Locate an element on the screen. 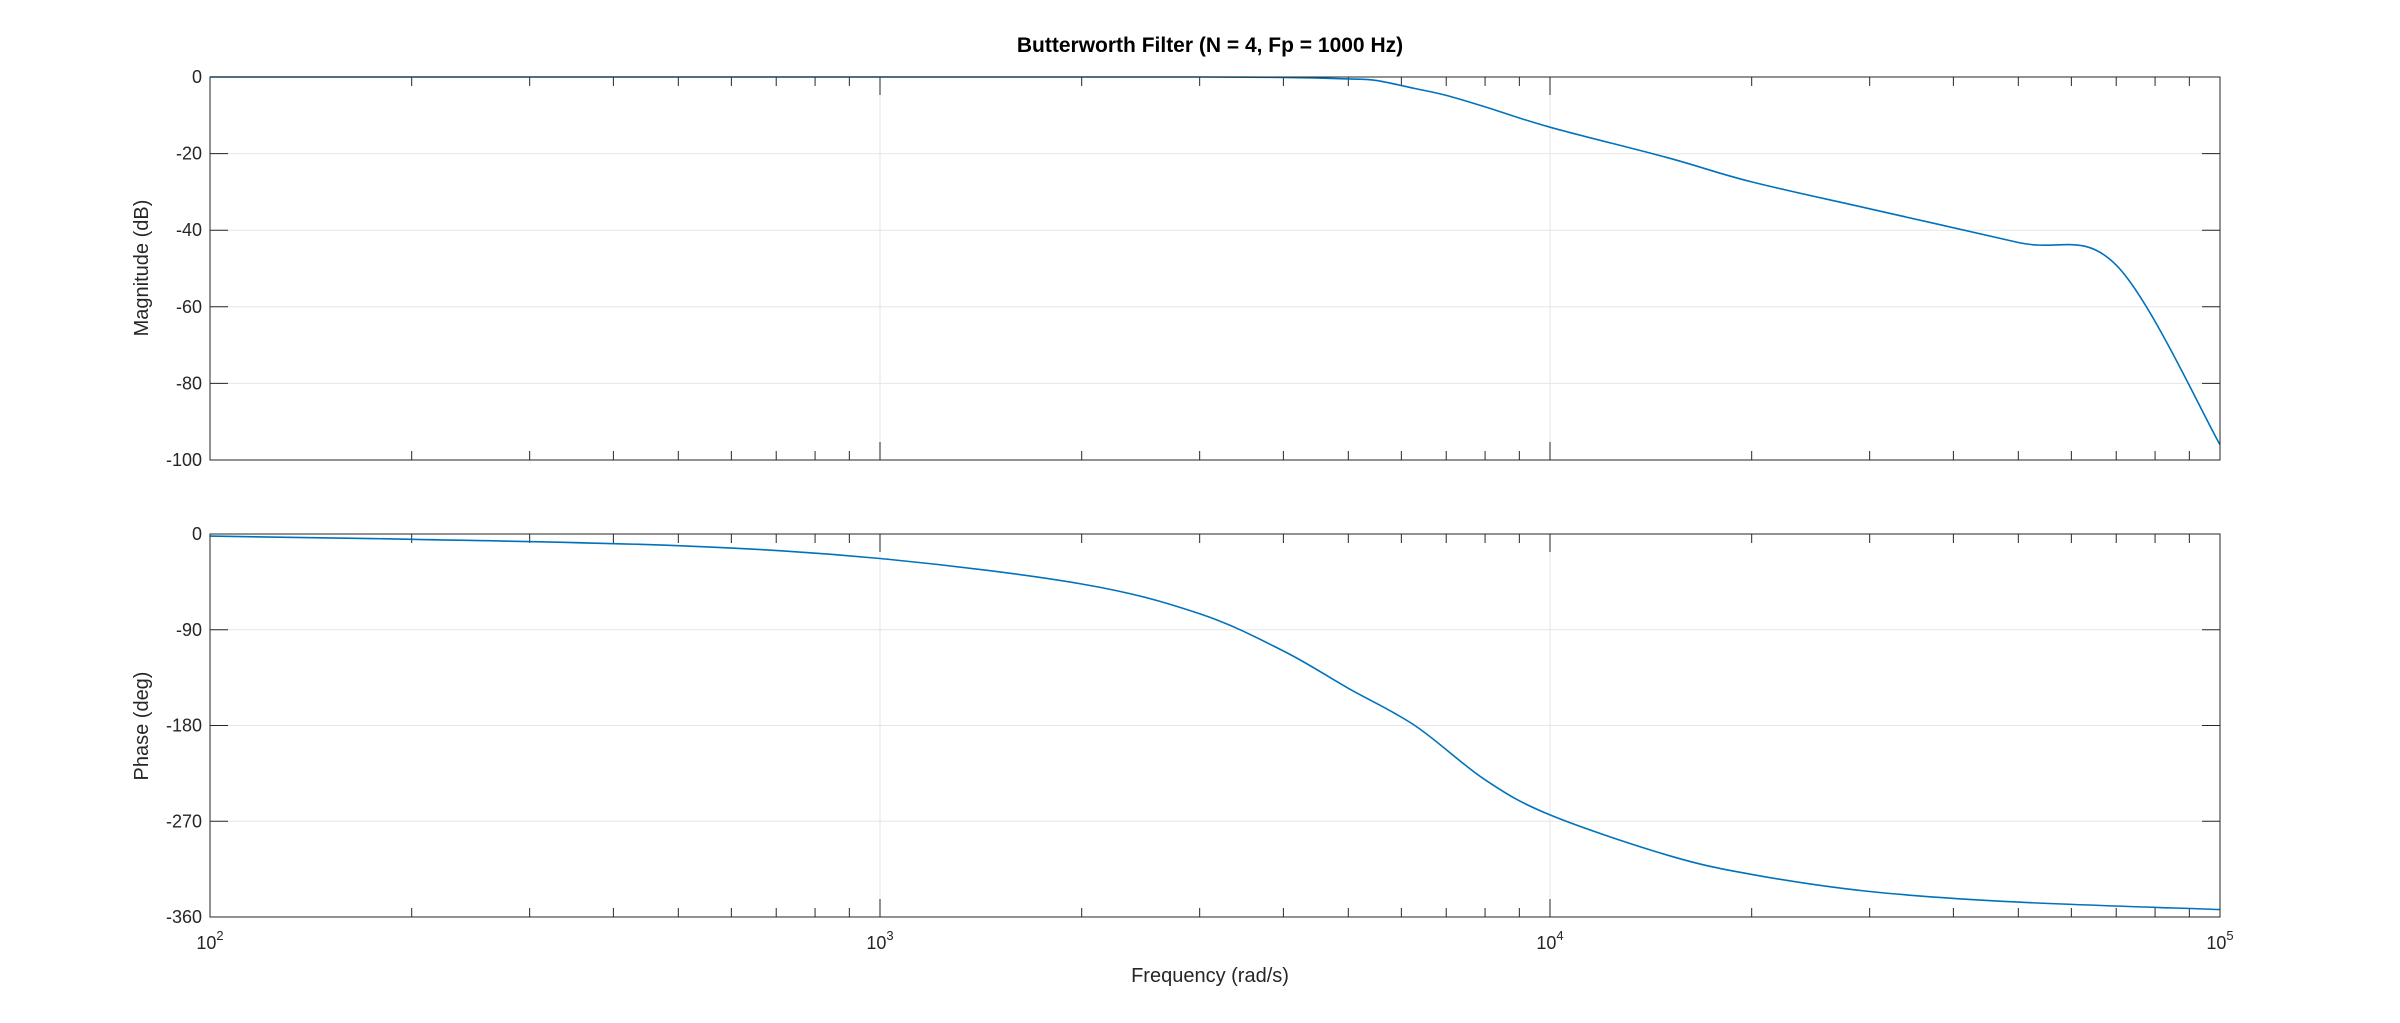 This screenshot has width=2400, height=1023. magnitude-y-tick-label: 0 is located at coordinates (197, 77).